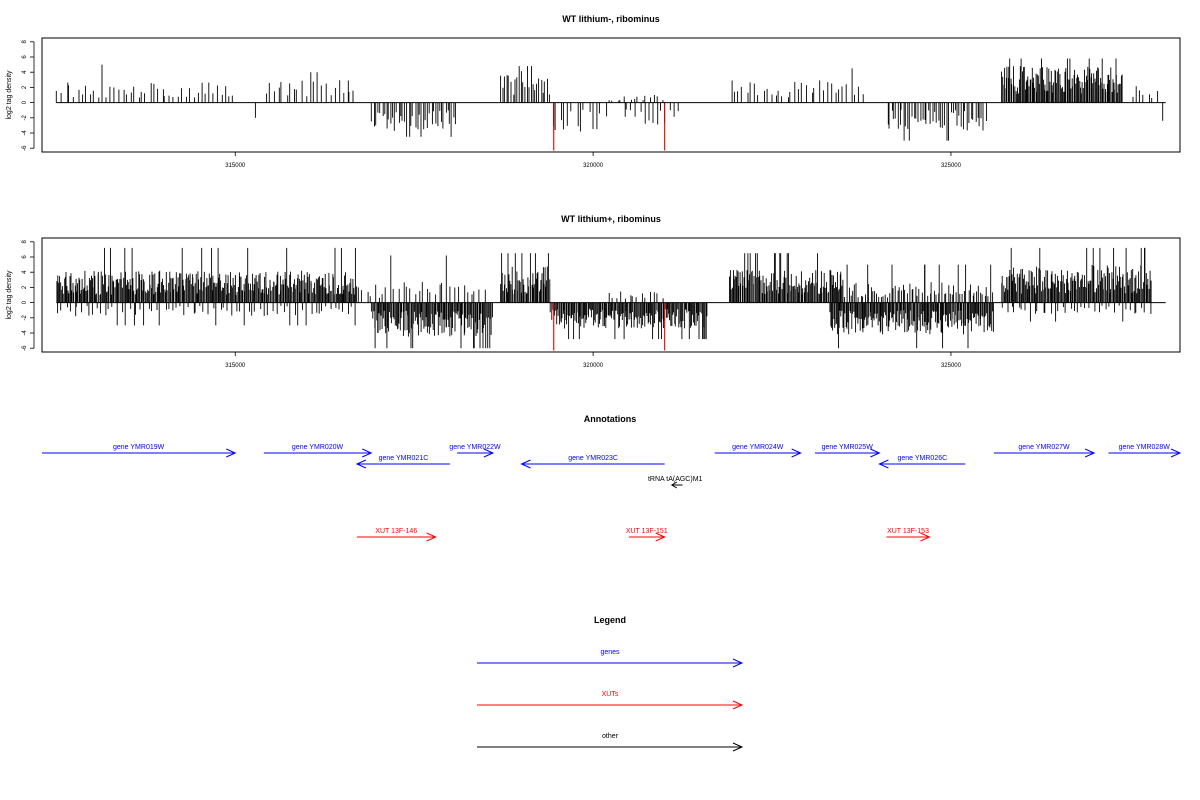 The height and width of the screenshot is (800, 1200). Describe the element at coordinates (908, 531) in the screenshot. I see `xut-label: XUT 13F-153` at that location.